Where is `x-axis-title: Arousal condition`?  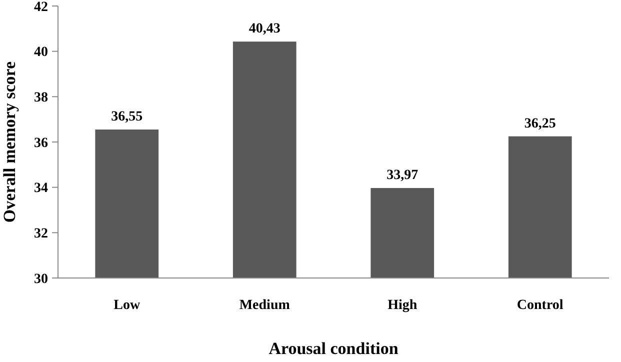
x-axis-title: Arousal condition is located at coordinates (333, 348).